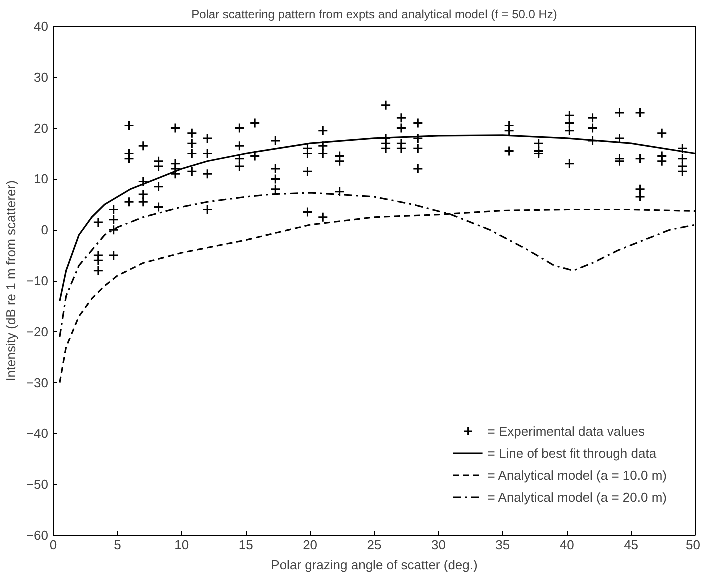  Describe the element at coordinates (438, 545) in the screenshot. I see `x-tick-label: 30` at that location.